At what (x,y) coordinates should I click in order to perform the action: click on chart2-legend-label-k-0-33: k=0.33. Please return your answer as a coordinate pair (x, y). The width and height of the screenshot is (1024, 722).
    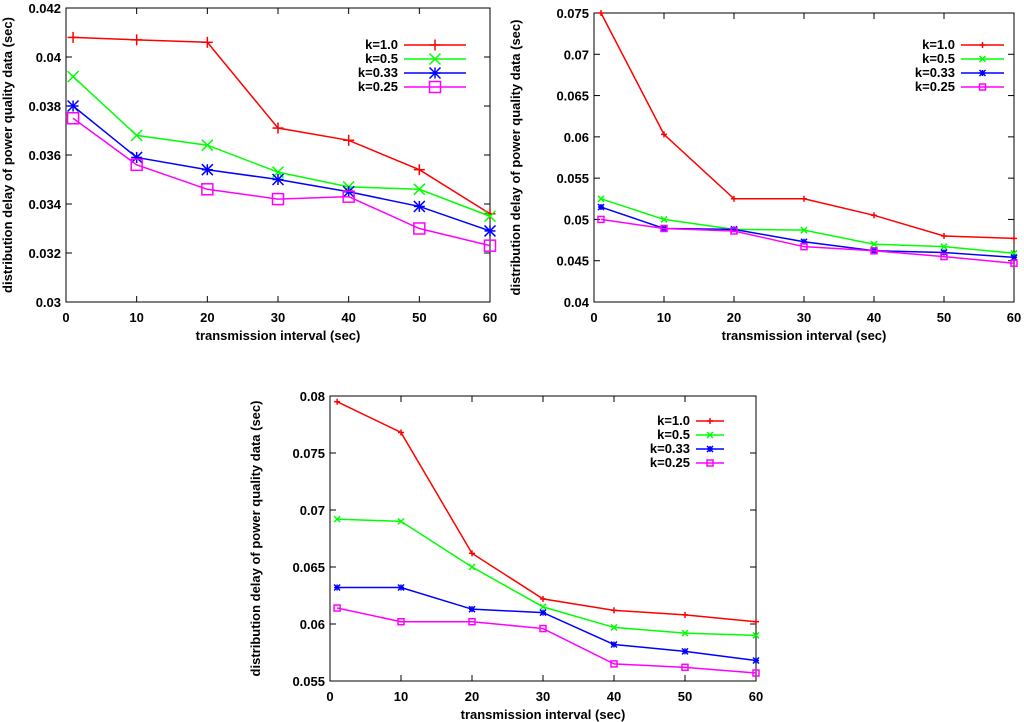
    Looking at the image, I should click on (670, 448).